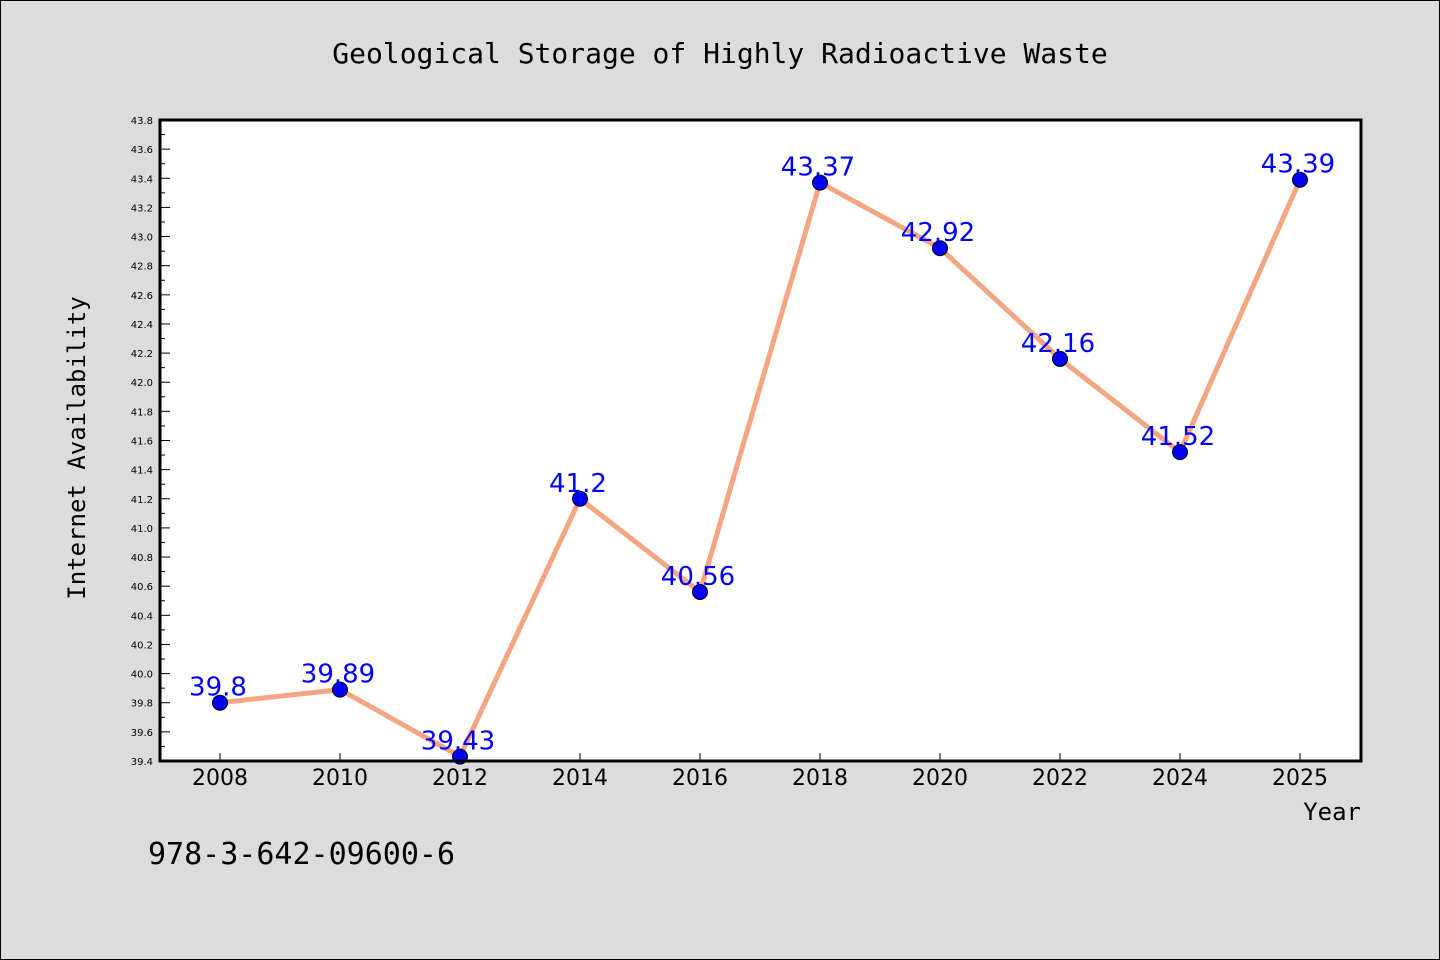  I want to click on data-label: 42.16, so click(1058, 344).